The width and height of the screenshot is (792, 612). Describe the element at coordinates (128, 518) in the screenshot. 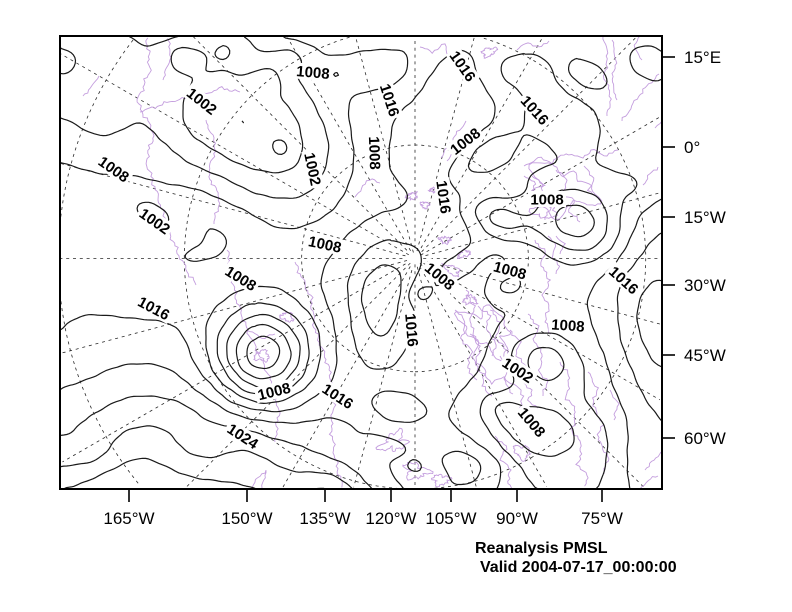

I see `svg-text: 165°W` at that location.